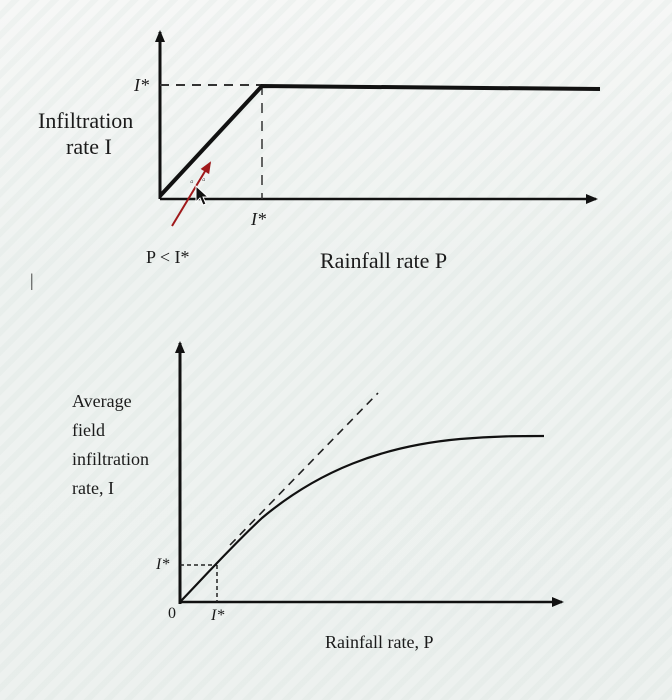  What do you see at coordinates (88, 430) in the screenshot?
I see `bottom-y-axis-label-line2: field` at bounding box center [88, 430].